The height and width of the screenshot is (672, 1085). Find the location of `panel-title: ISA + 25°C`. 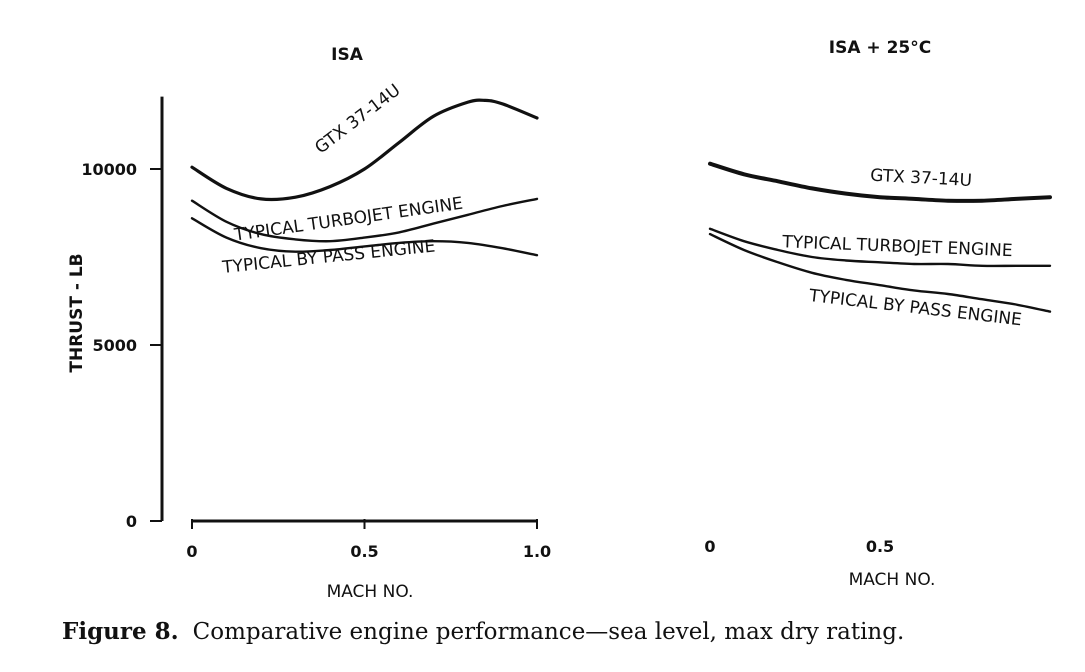

panel-title: ISA + 25°C is located at coordinates (880, 48).